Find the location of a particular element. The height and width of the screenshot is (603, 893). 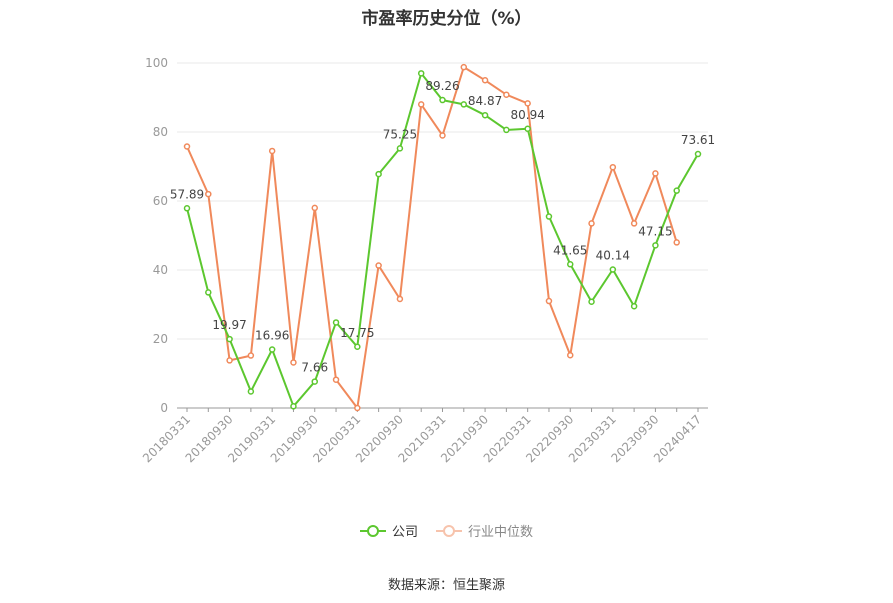

data-label: 7.66 is located at coordinates (314, 368).